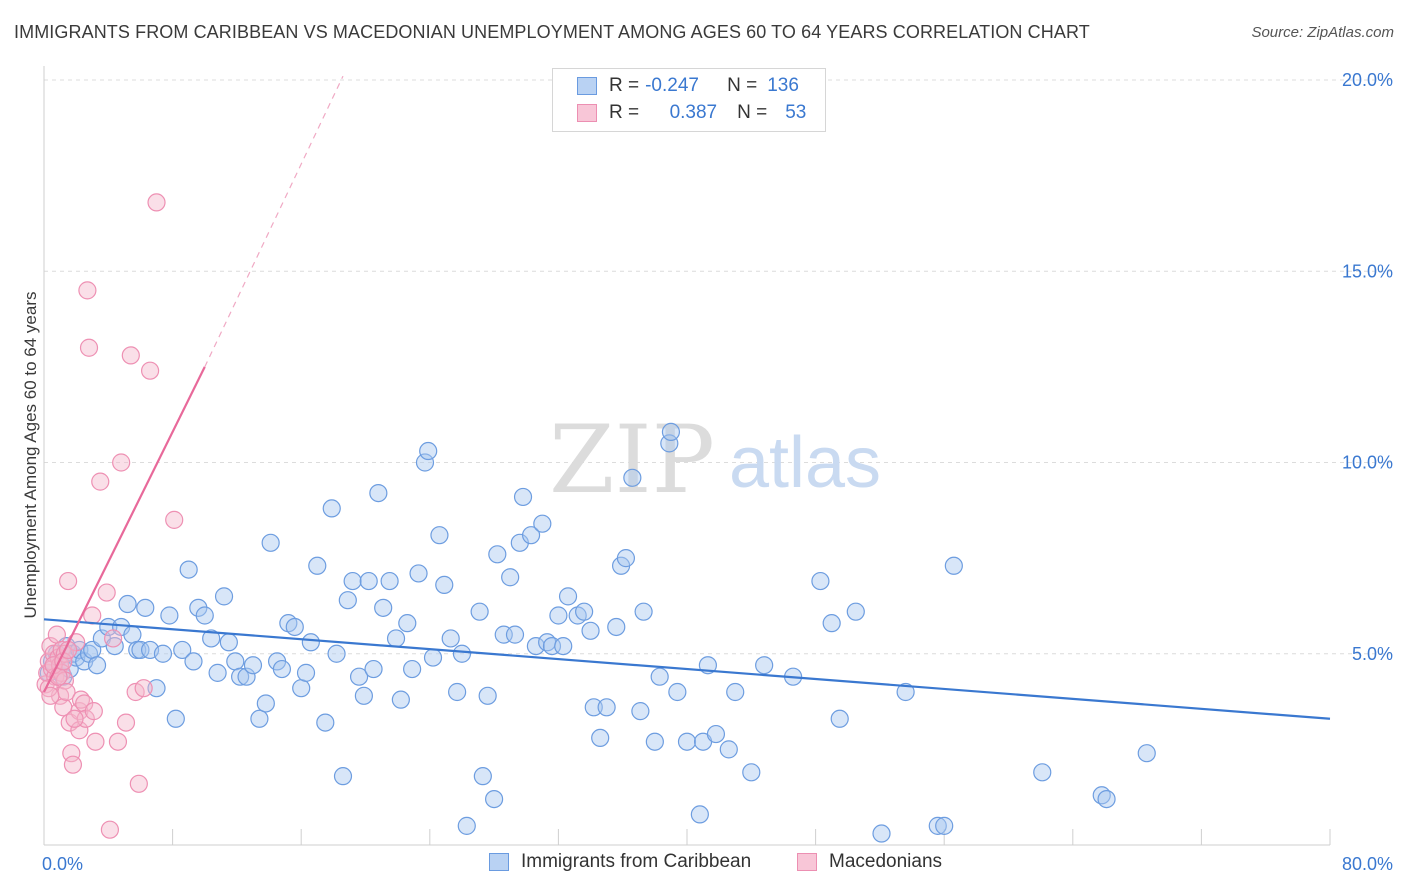  What do you see at coordinates (1322, 32) in the screenshot?
I see `source-label: Source: ZipAtlas.com` at bounding box center [1322, 32].